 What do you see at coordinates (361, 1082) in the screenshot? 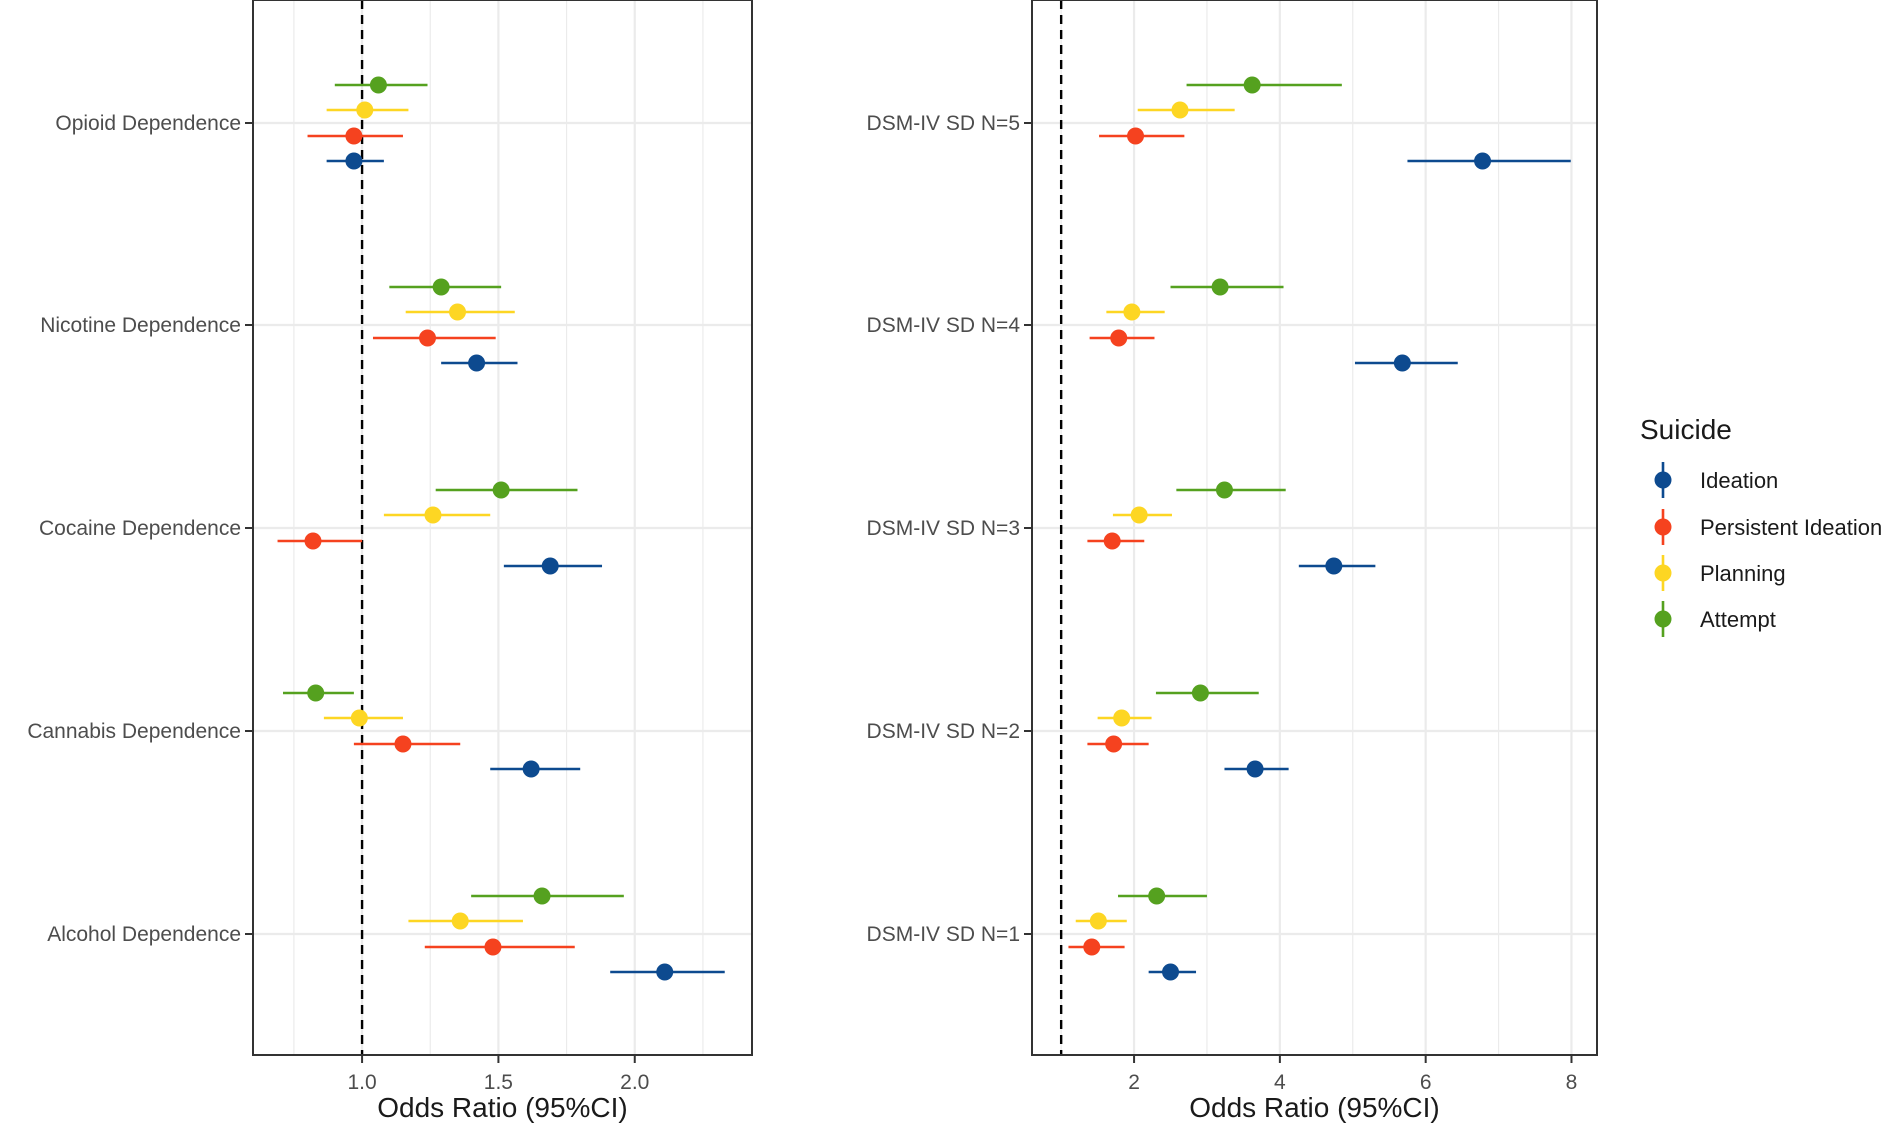
I see `x-tick-label: 1.0` at bounding box center [361, 1082].